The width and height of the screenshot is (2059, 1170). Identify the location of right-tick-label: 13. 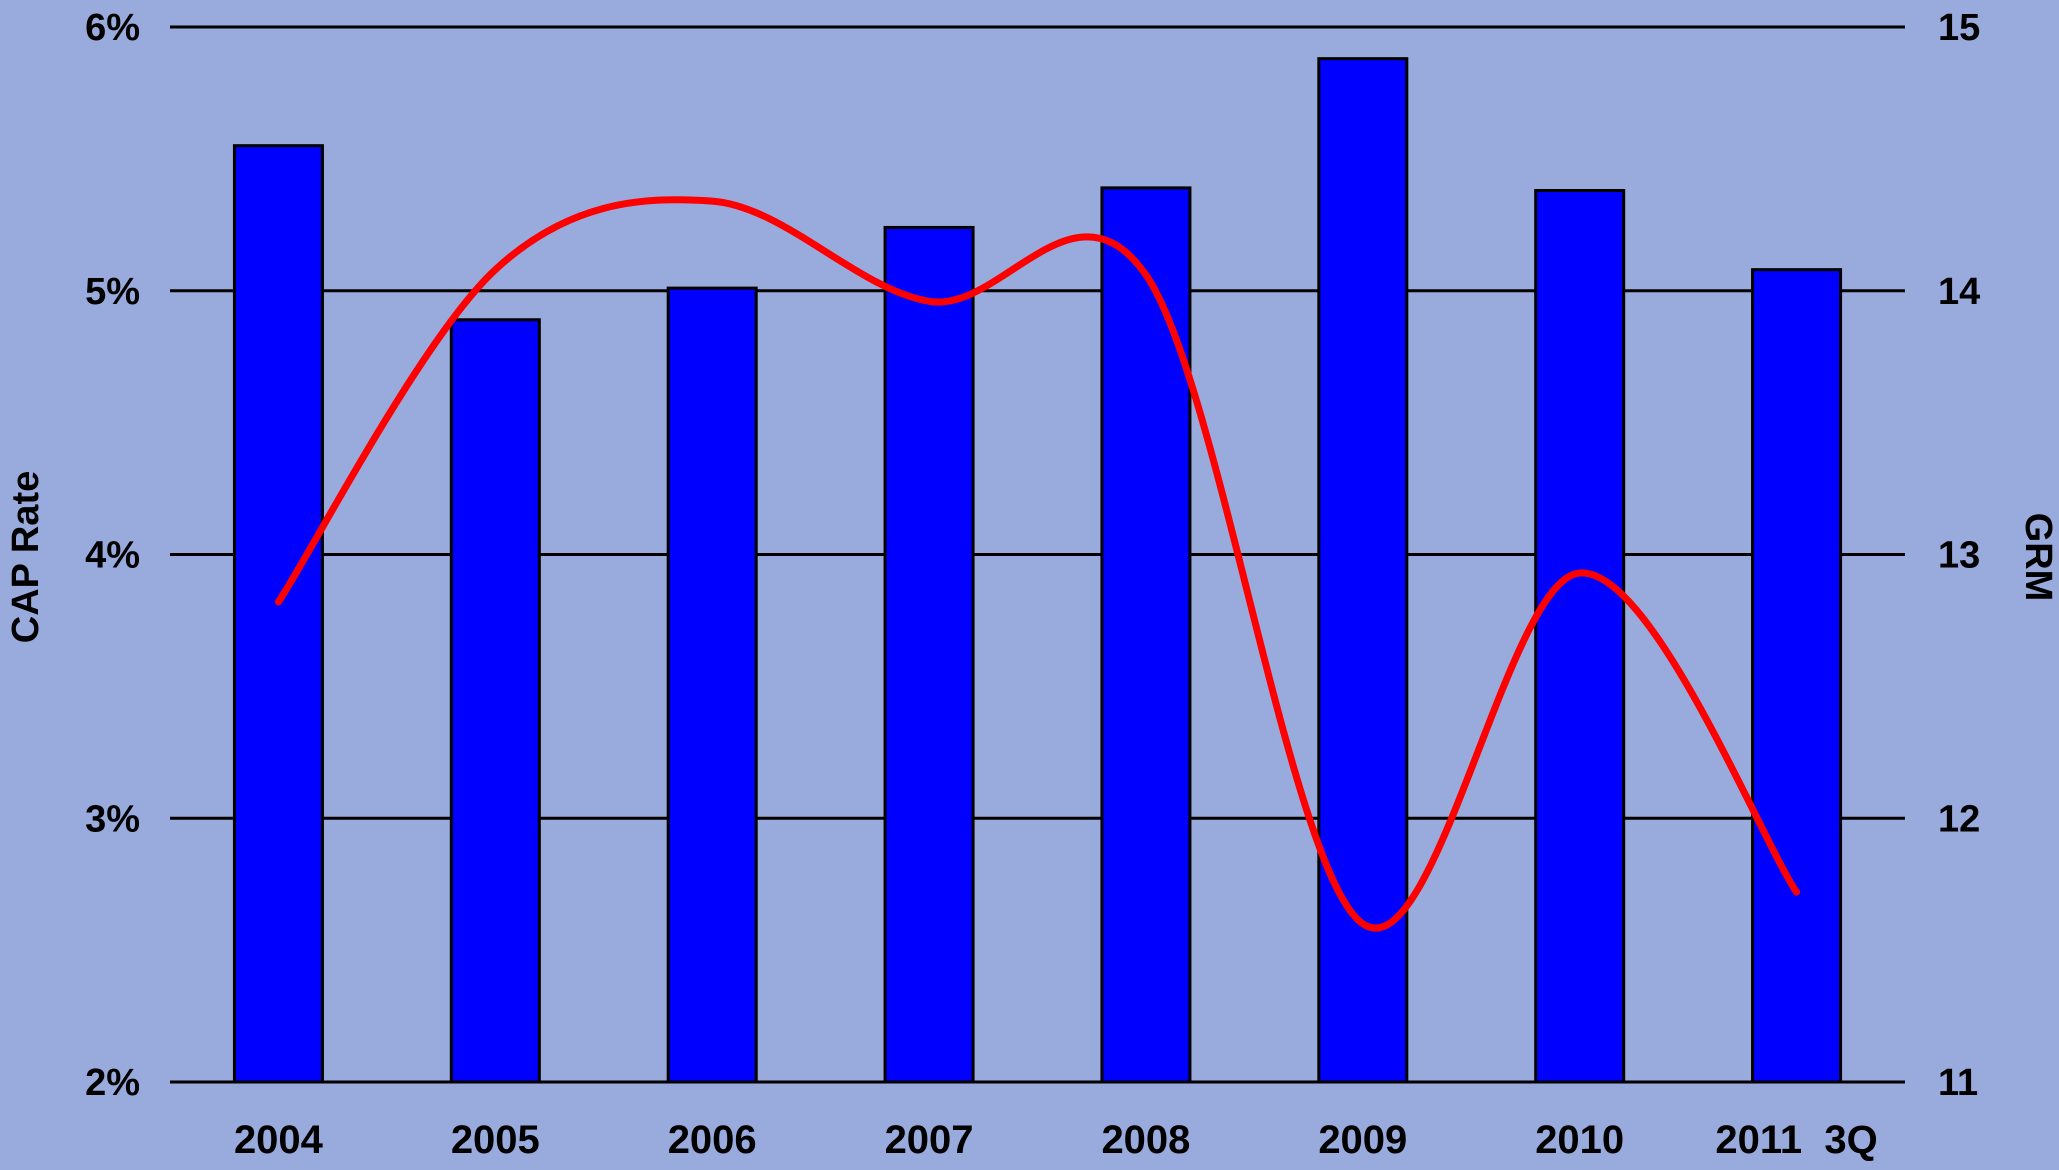
(1959, 556).